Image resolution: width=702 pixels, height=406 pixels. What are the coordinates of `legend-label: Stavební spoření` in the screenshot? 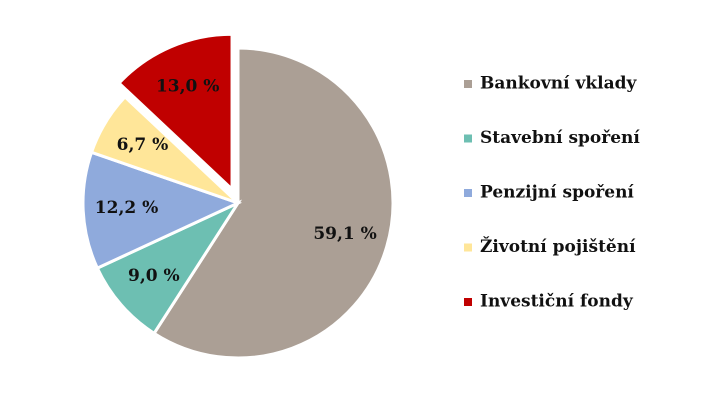 It's located at (560, 138).